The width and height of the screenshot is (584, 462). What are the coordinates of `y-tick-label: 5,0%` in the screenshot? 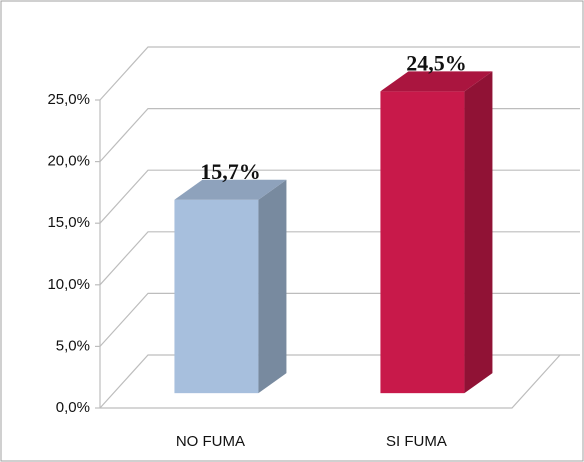 It's located at (73, 345).